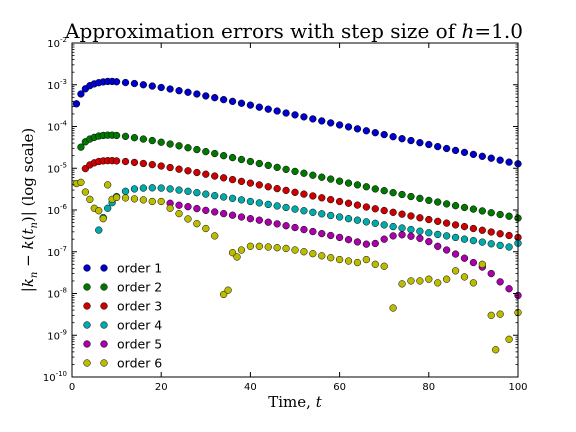  Describe the element at coordinates (34, 225) in the screenshot. I see `y-label-sub-n2: n` at that location.